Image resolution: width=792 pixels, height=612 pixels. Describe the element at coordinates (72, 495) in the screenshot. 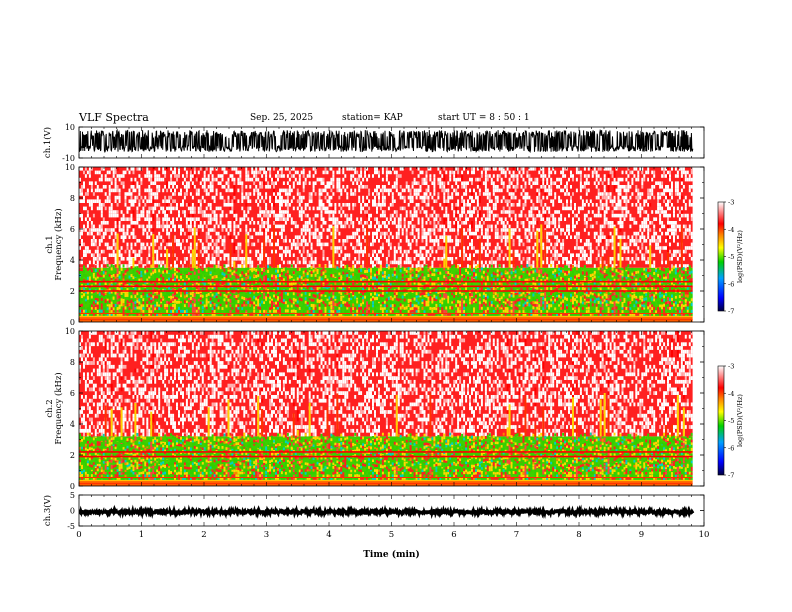

I see `ch3-waveform-ytick-label: 5` at that location.